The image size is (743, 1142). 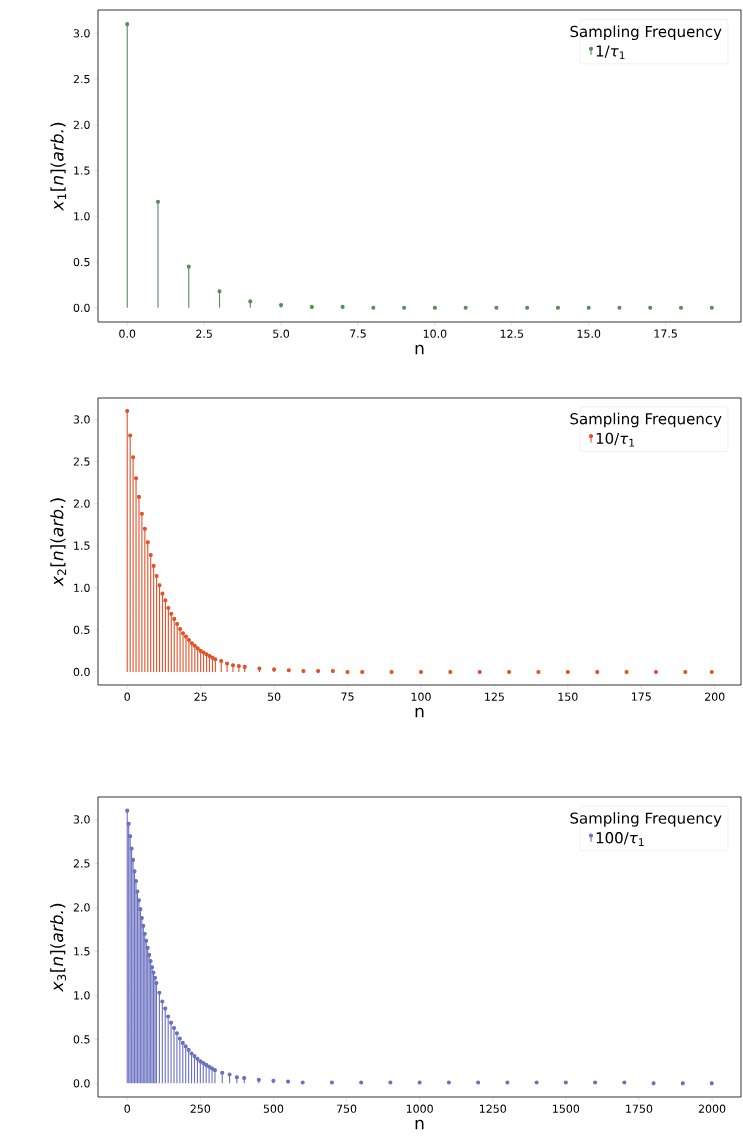 I want to click on legend-label: 100/τ$_{1}$, so click(x=620, y=839).